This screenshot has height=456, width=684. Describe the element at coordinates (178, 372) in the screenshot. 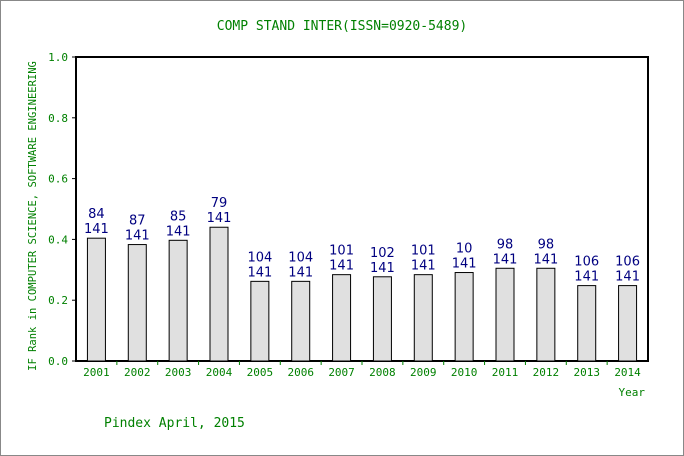

I see `x-tick-label: 2003` at that location.